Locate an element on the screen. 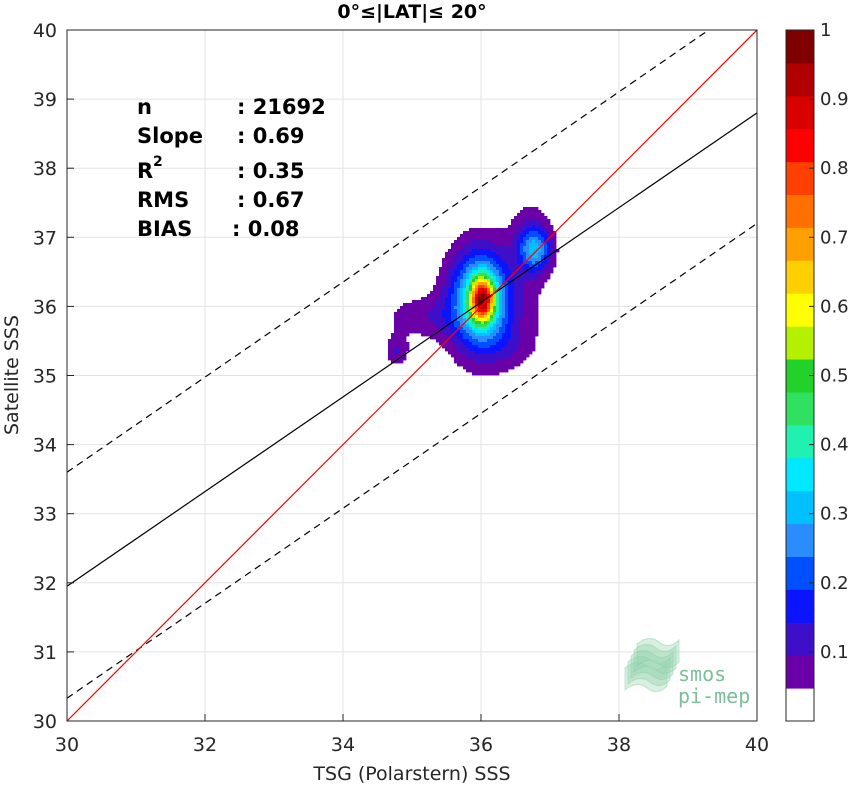 This screenshot has height=787, width=855. colorbar-tick-label: 0.5 is located at coordinates (834, 376).